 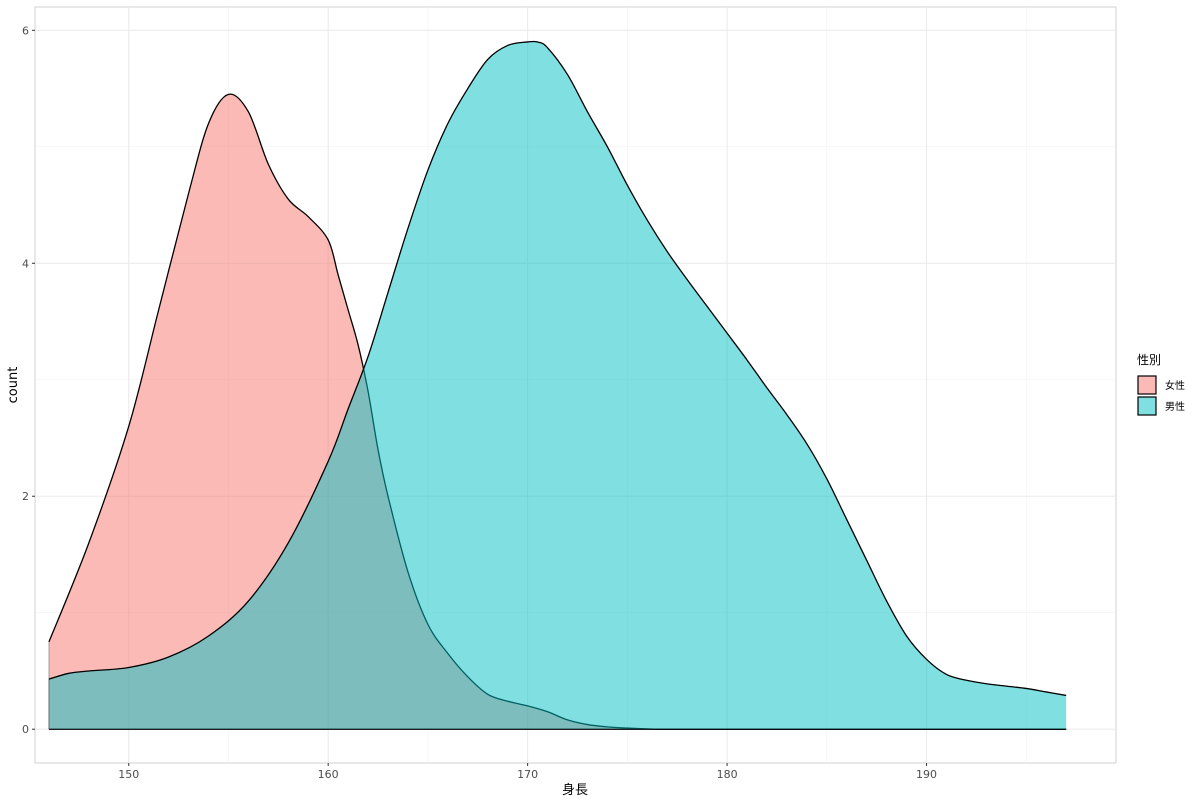 I want to click on x-tick-label: 160, so click(x=328, y=774).